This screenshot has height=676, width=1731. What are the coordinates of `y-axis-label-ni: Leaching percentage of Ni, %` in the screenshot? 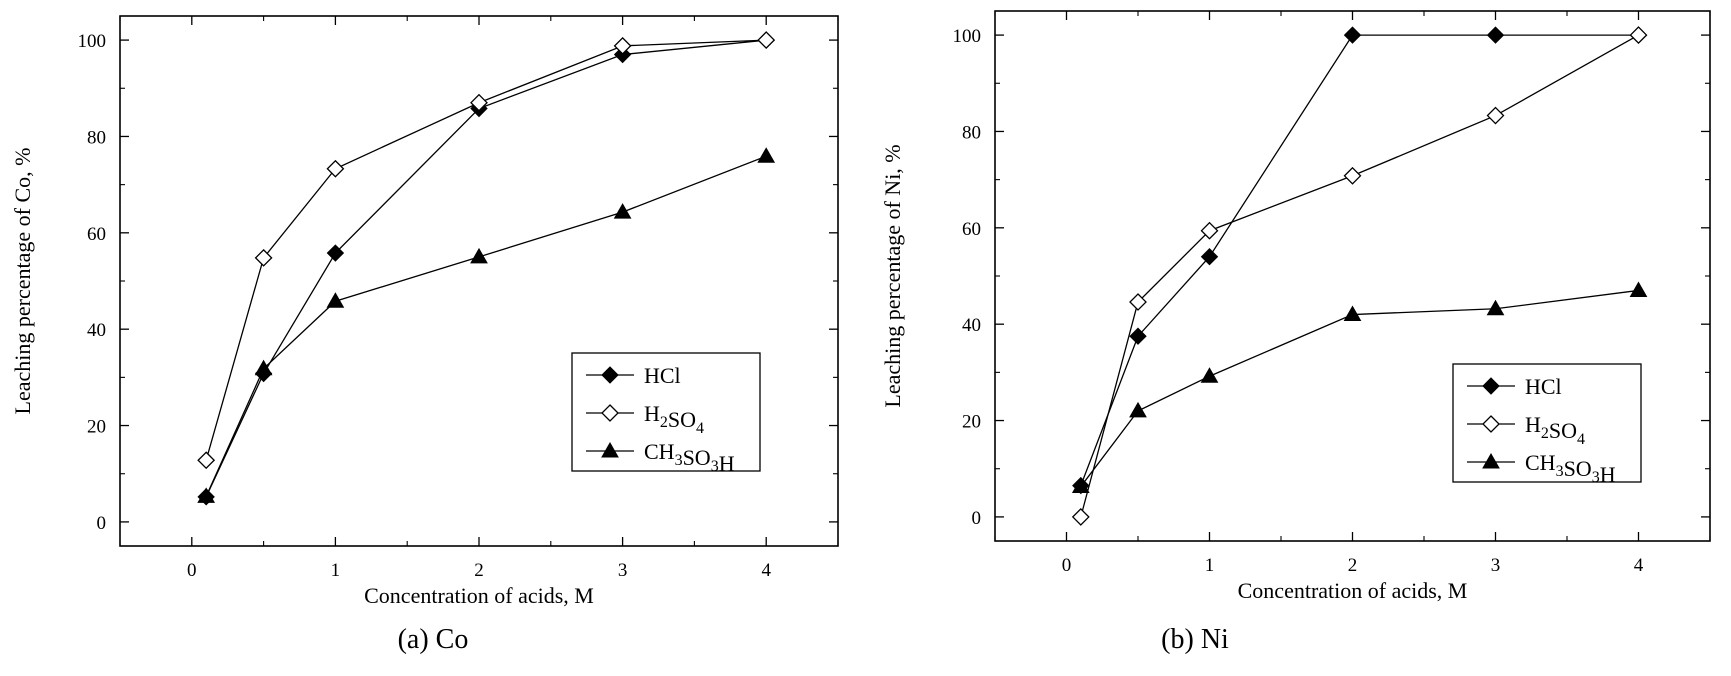 It's located at (892, 275).